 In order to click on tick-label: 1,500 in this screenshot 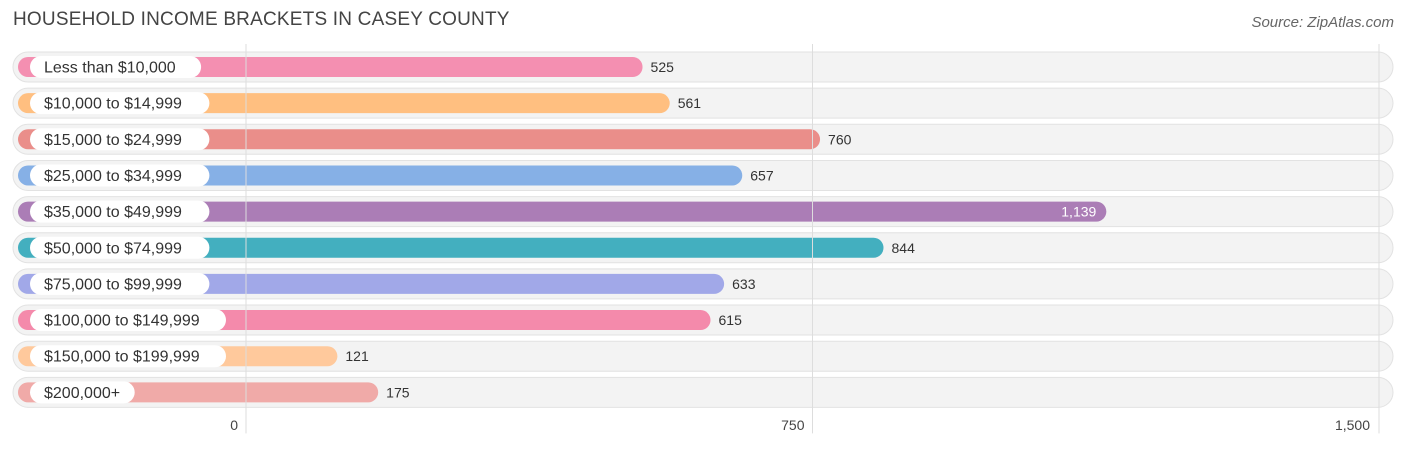, I will do `click(1352, 425)`.